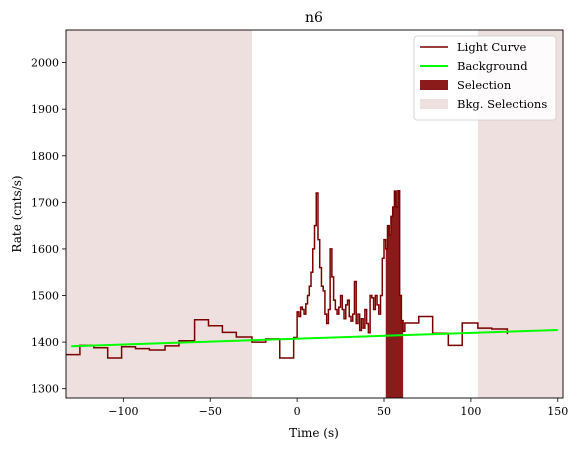 This screenshot has height=450, width=576. What do you see at coordinates (470, 411) in the screenshot?
I see `x-tick-label: 100` at bounding box center [470, 411].